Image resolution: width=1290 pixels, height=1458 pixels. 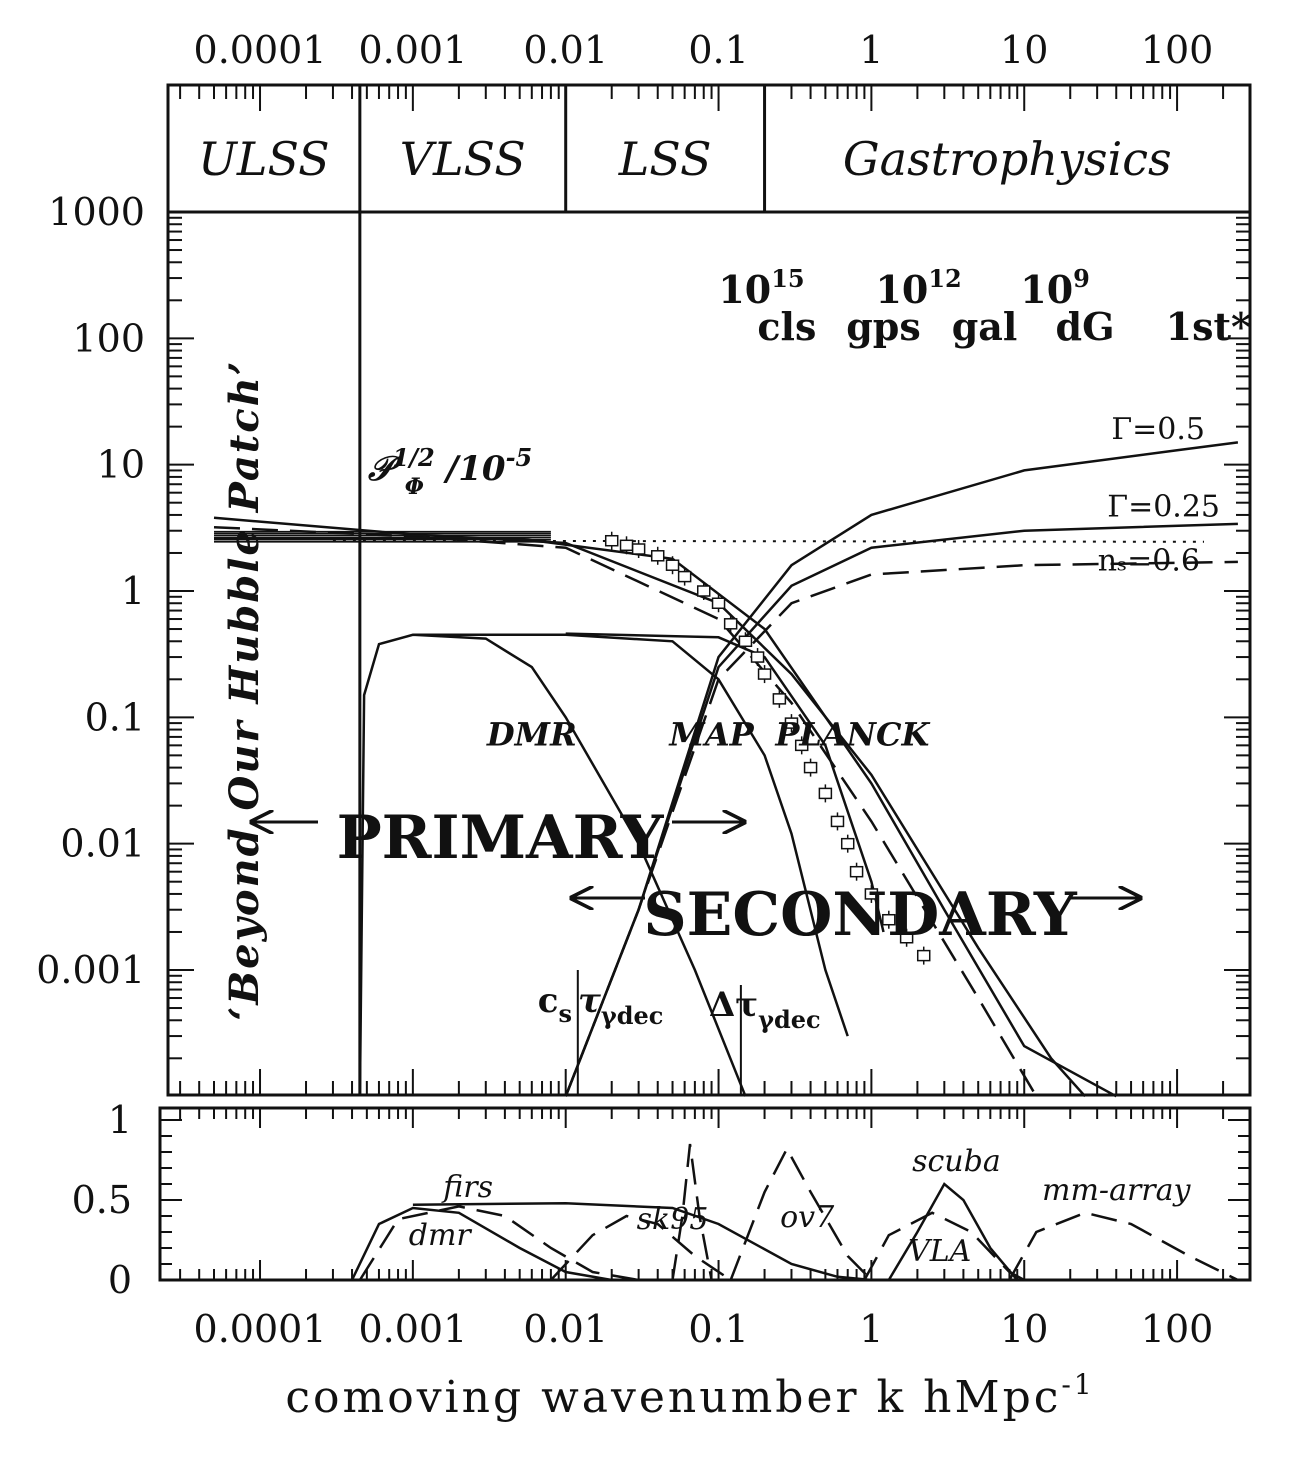 What do you see at coordinates (1123, 1246) in the screenshot?
I see `window-mm-array-line` at bounding box center [1123, 1246].